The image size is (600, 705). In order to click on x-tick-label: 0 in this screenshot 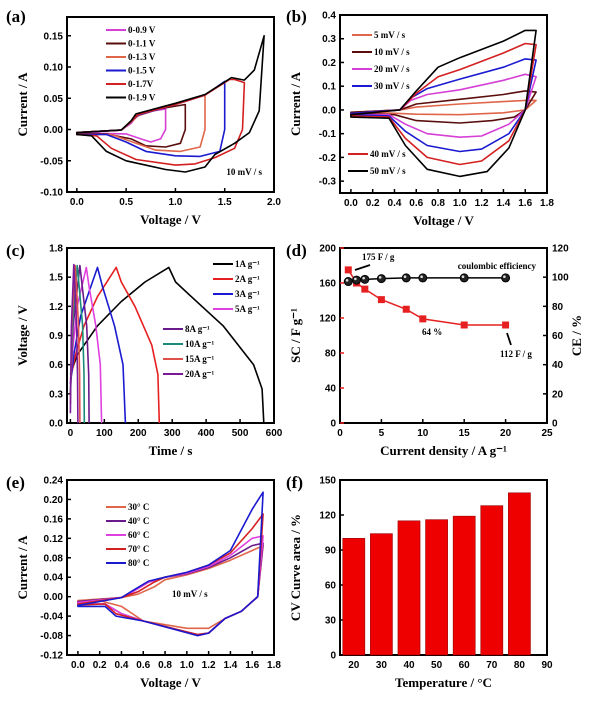, I will do `click(340, 433)`.